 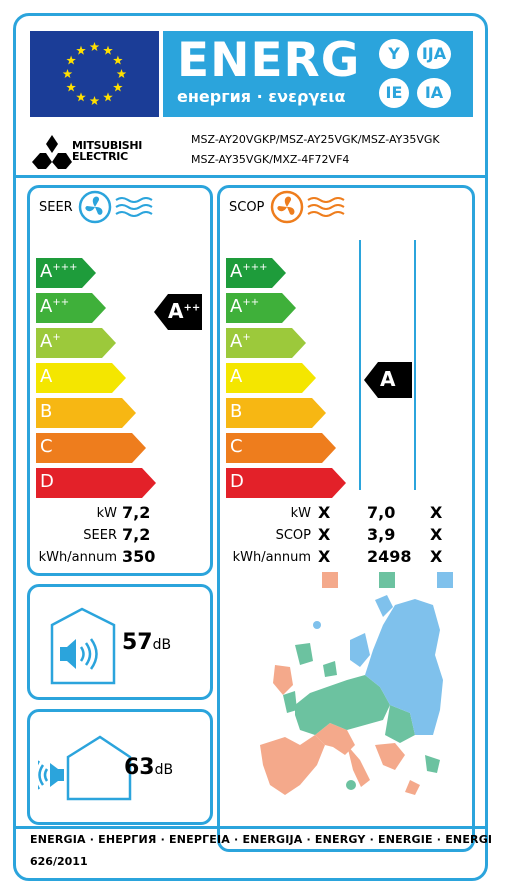 I want to click on heating-fan-icon, so click(x=307, y=207).